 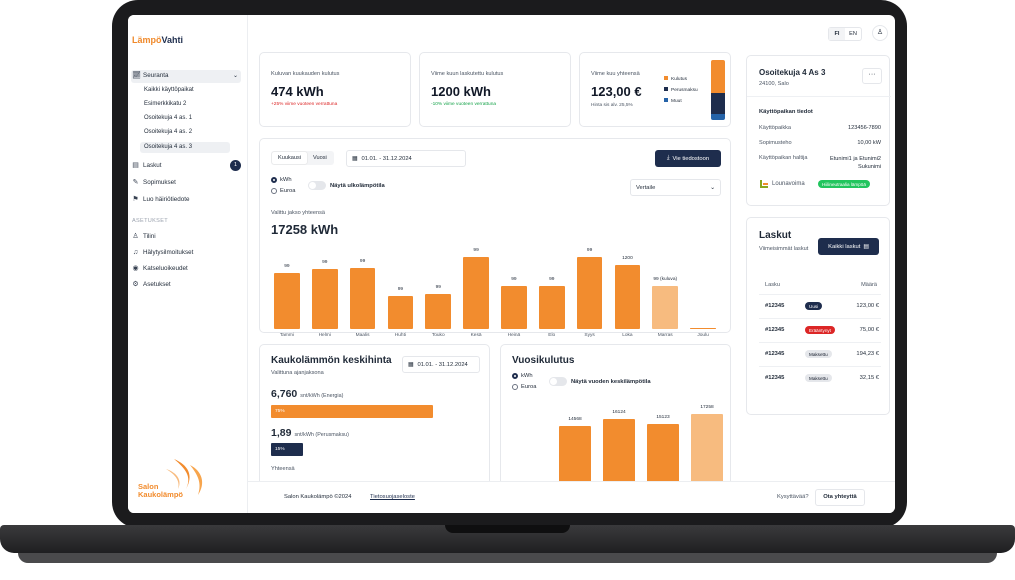 I want to click on date-range-picker: ▦ 01.01. - 31.12.2024, so click(x=406, y=158).